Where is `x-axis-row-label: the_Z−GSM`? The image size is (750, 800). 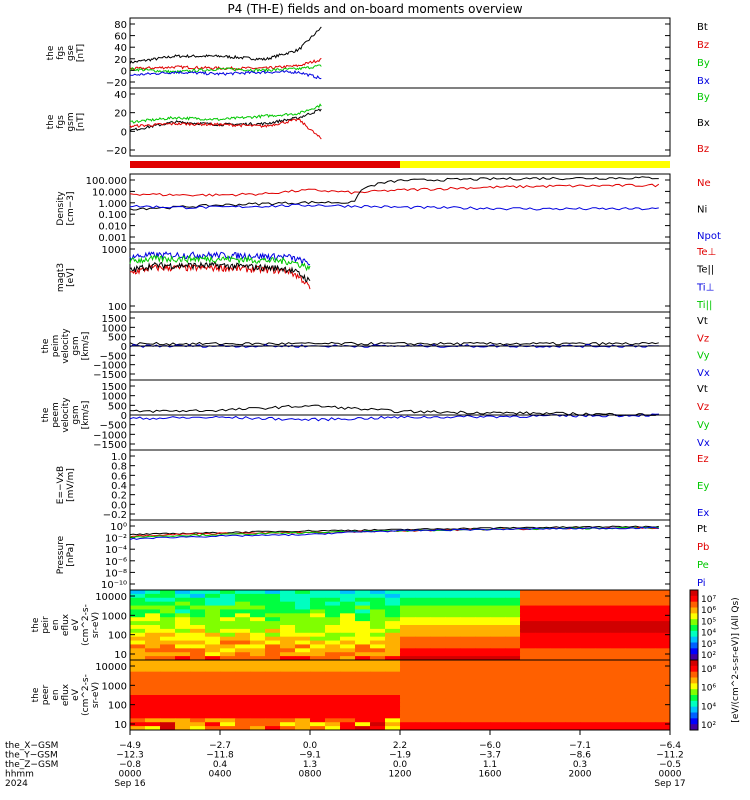 x-axis-row-label: the_Z−GSM is located at coordinates (31, 765).